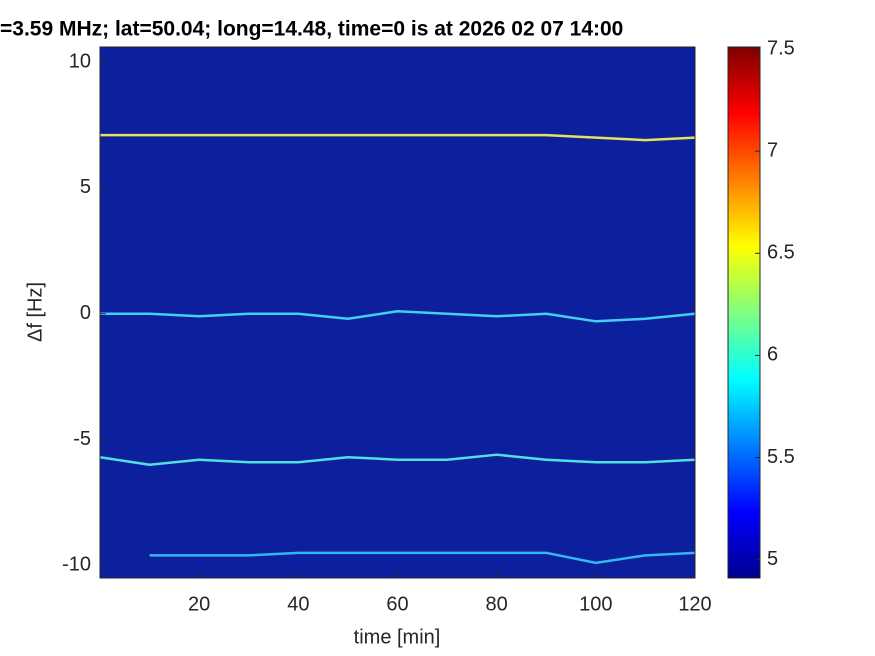 The height and width of the screenshot is (656, 875). I want to click on x-tick-label: 40, so click(298, 604).